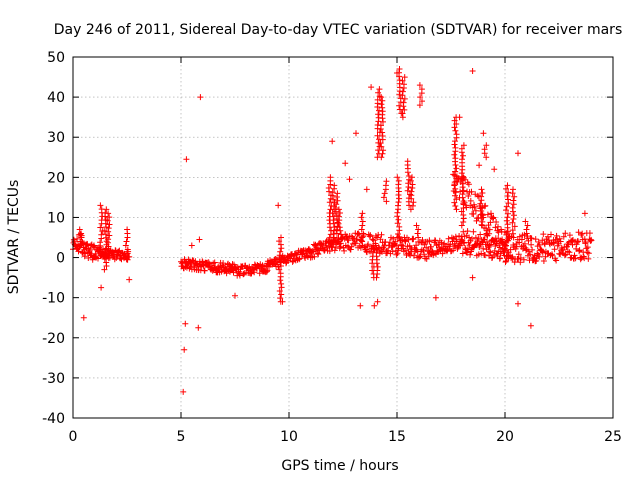 This screenshot has height=480, width=640. What do you see at coordinates (339, 466) in the screenshot?
I see `x-axis-label: GPS time / hours` at bounding box center [339, 466].